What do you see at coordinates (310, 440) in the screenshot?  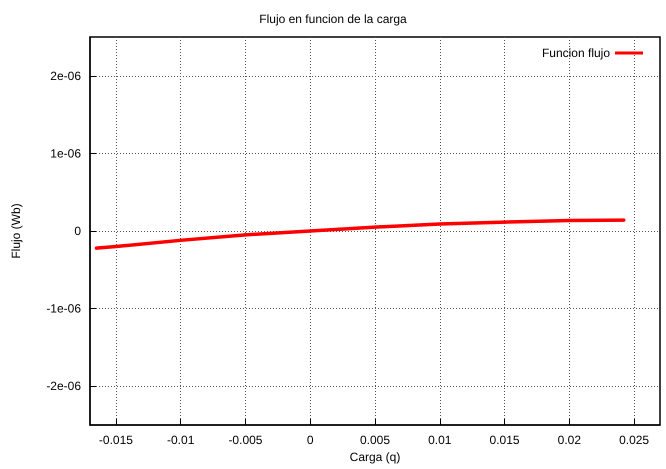 I see `x-tick-label: 0` at bounding box center [310, 440].